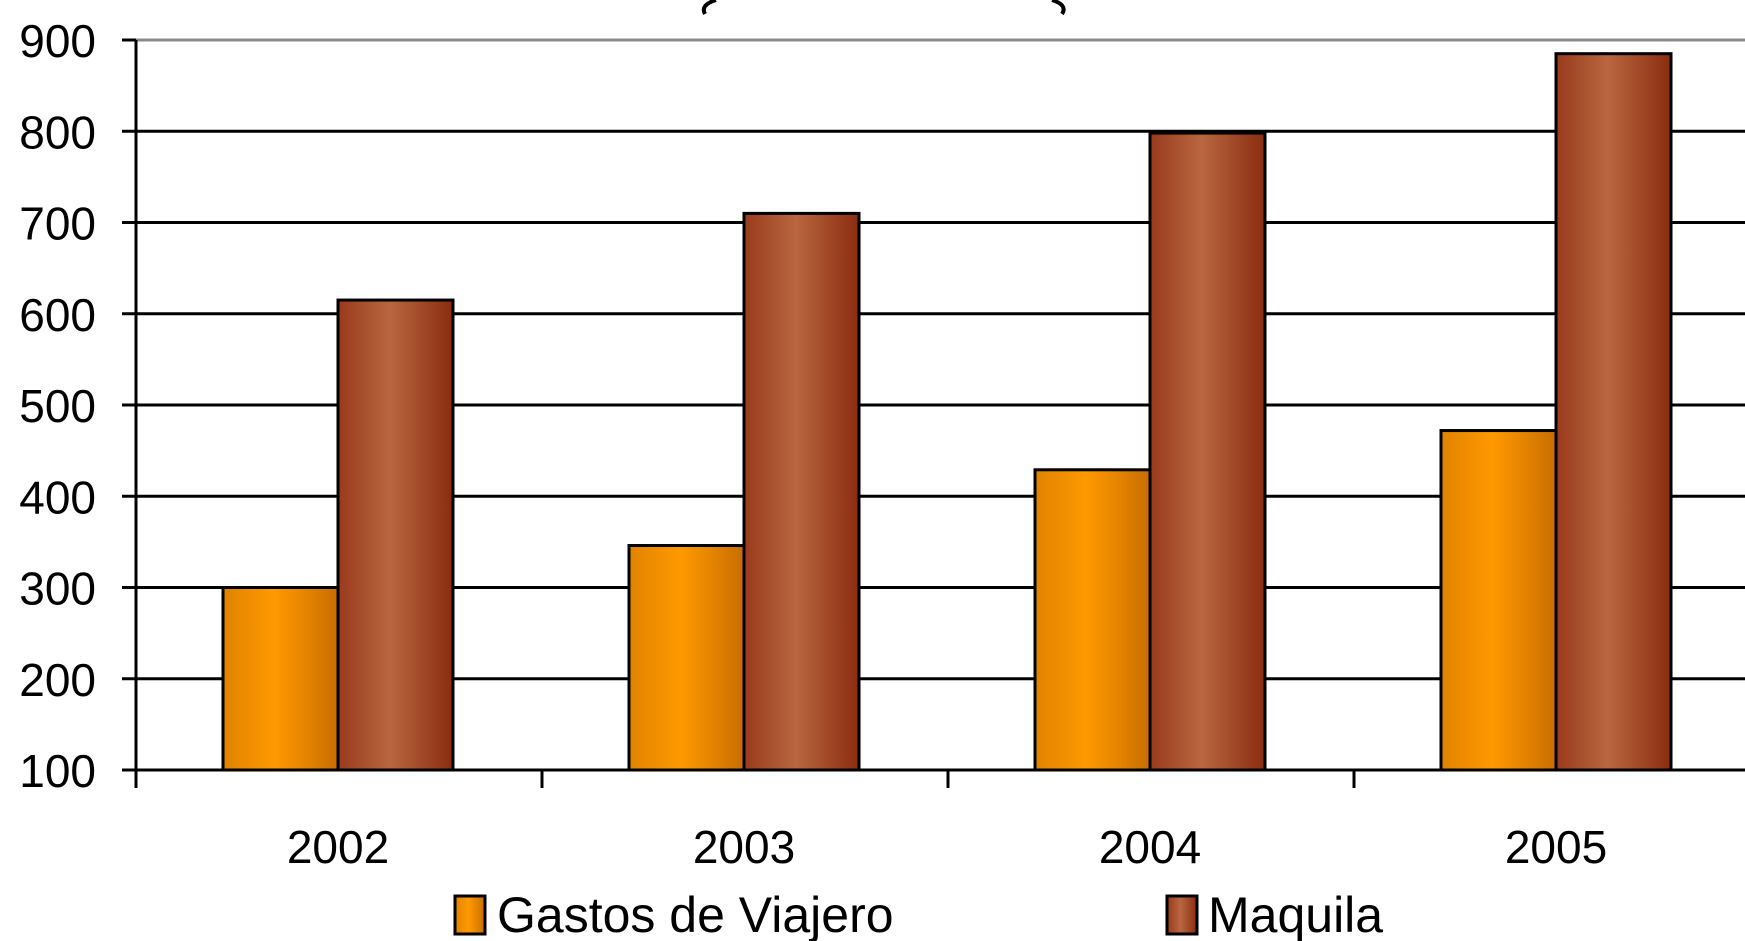 This screenshot has width=1745, height=941. I want to click on legend-label: Gastos de Viajero, so click(695, 914).